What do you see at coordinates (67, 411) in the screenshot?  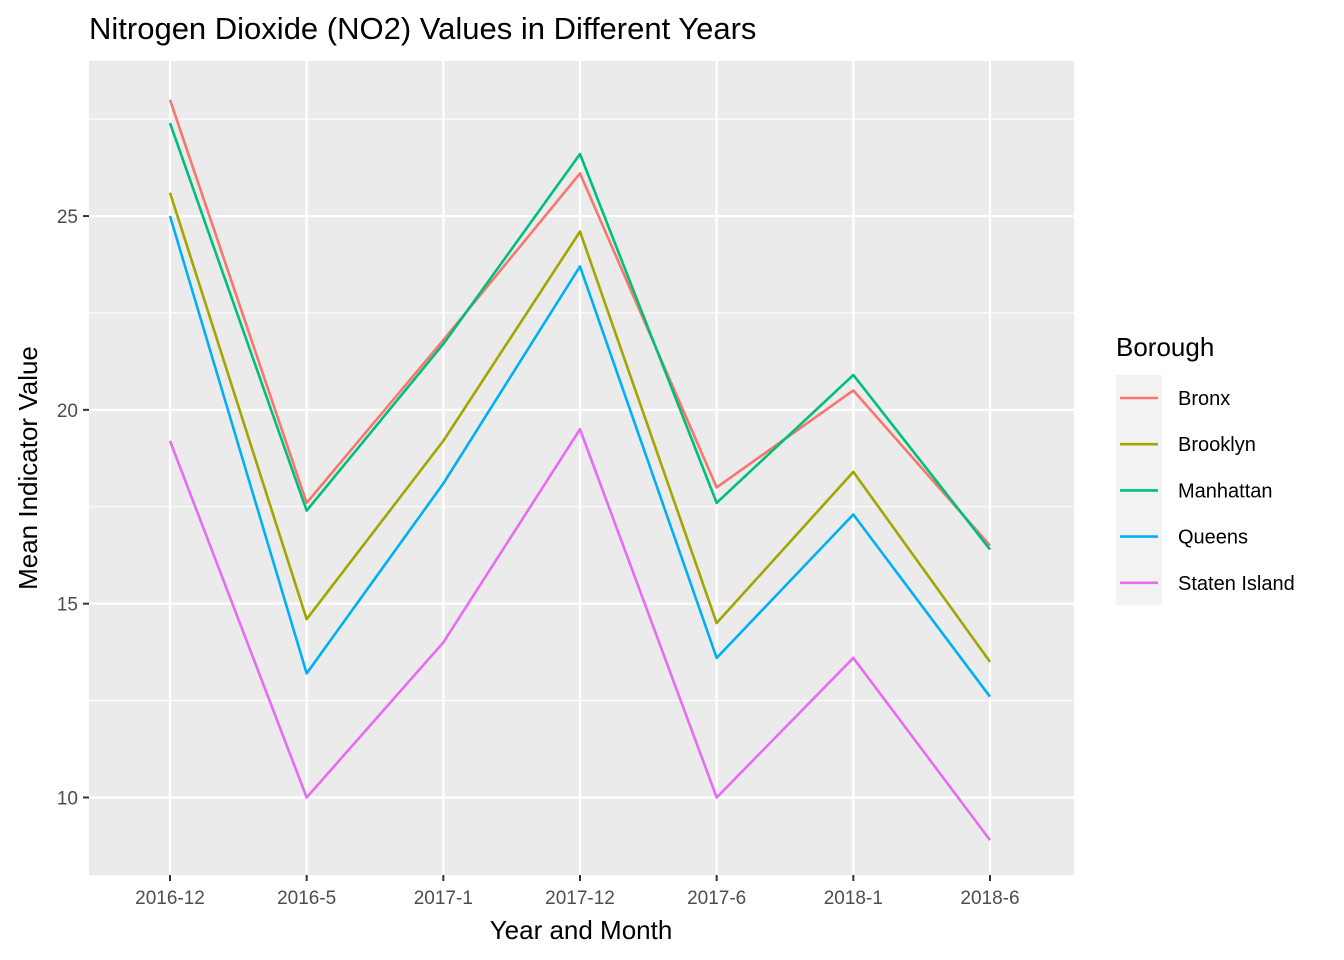 I see `y-tick-label: 20` at bounding box center [67, 411].